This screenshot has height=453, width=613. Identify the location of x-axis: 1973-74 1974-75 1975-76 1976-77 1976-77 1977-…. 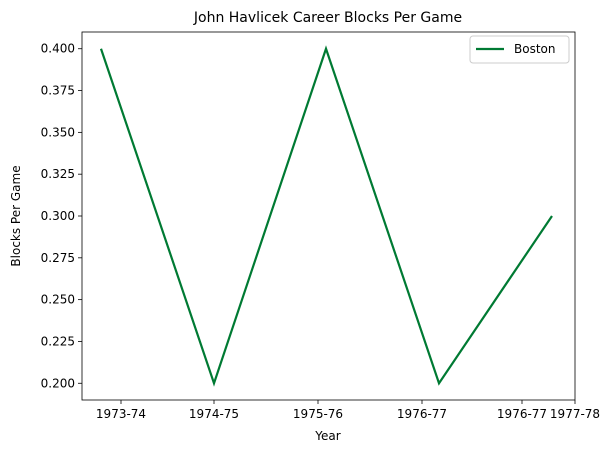
(348, 410).